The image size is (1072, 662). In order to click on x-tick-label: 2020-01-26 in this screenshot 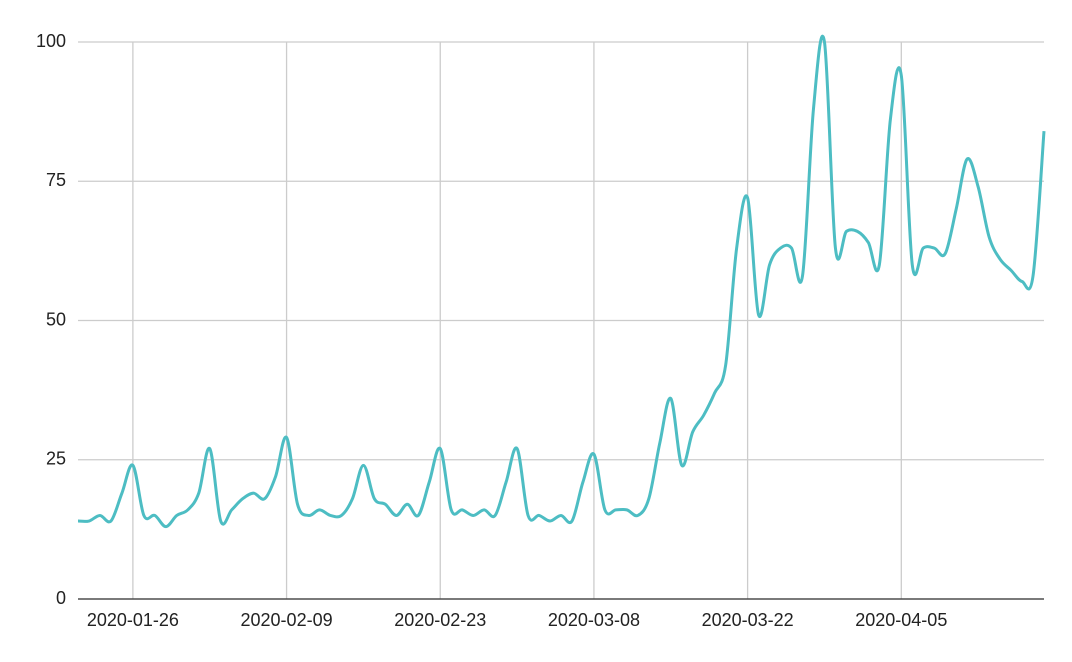, I will do `click(133, 620)`.